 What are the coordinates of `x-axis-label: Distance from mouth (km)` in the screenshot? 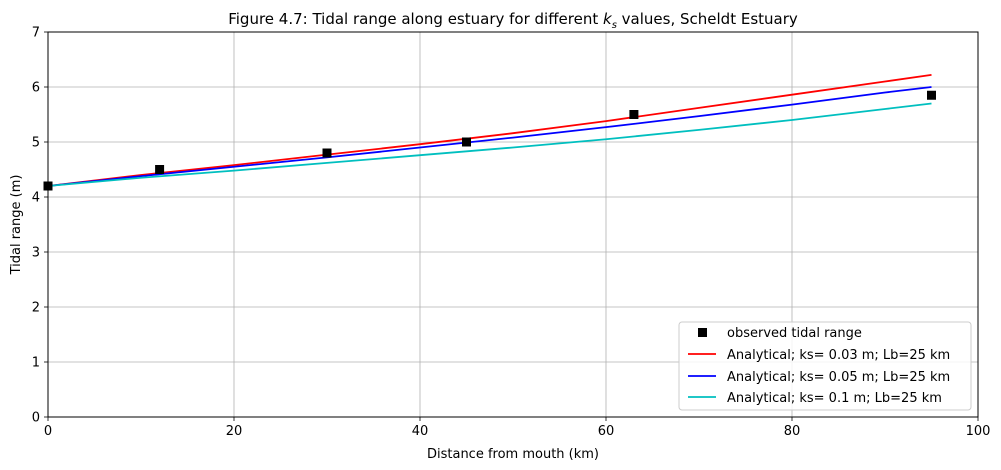 It's located at (513, 454).